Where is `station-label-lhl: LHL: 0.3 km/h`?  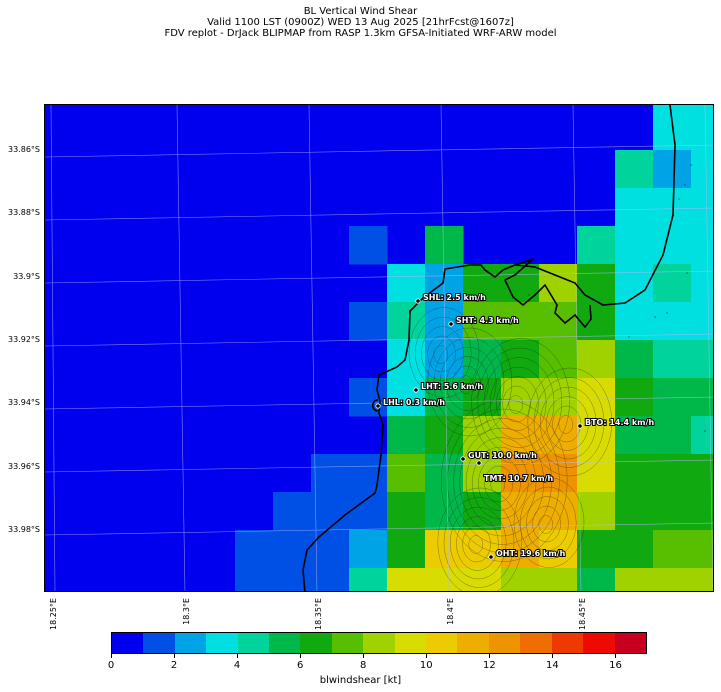 station-label-lhl: LHL: 0.3 km/h is located at coordinates (414, 402).